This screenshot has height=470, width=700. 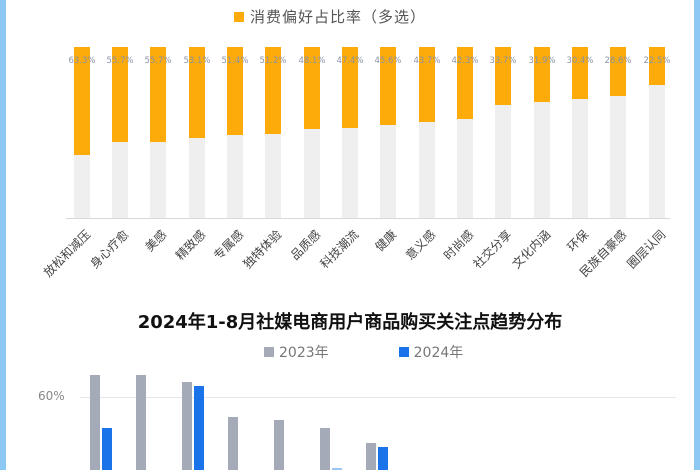 What do you see at coordinates (403, 352) in the screenshot?
I see `legend-swatch-blue` at bounding box center [403, 352].